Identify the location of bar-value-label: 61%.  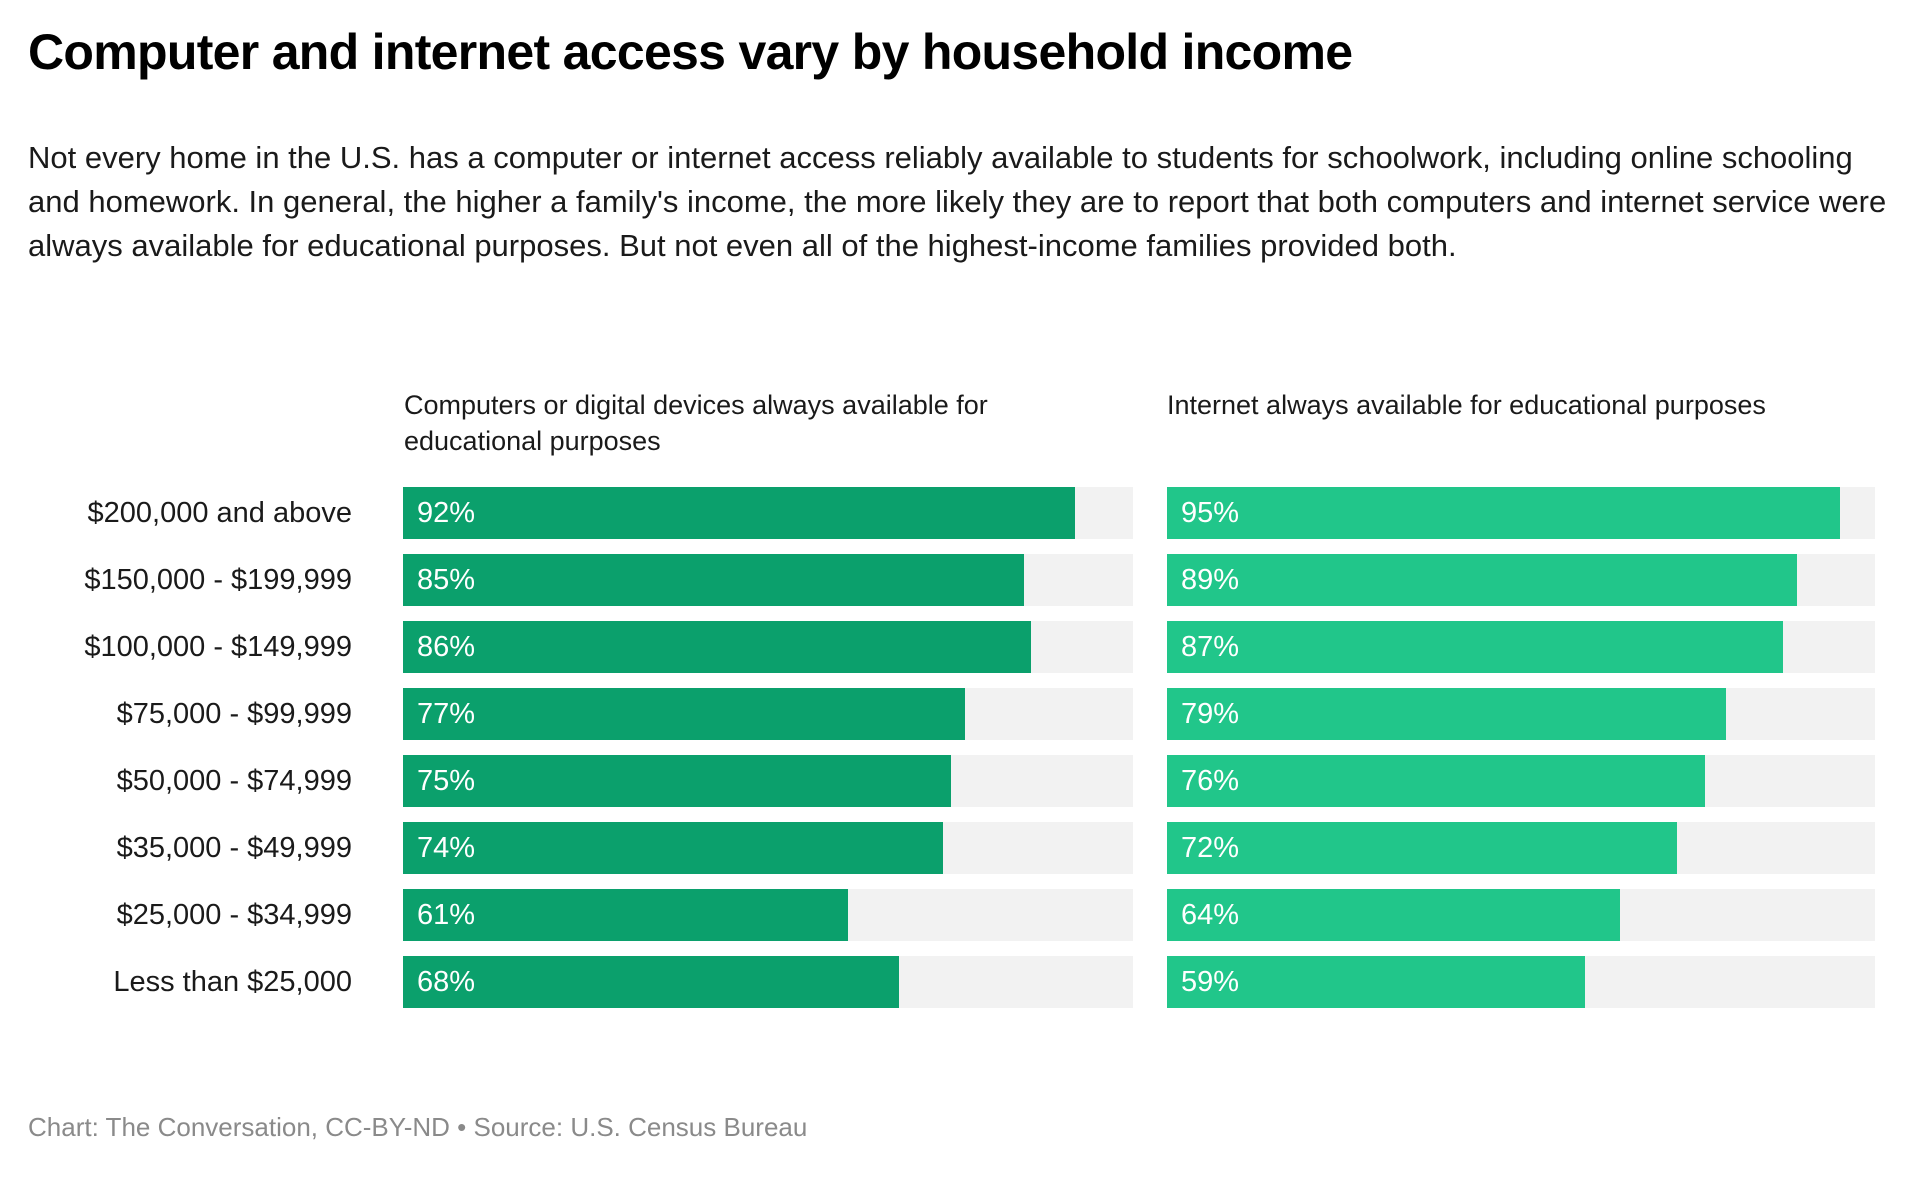
(446, 915).